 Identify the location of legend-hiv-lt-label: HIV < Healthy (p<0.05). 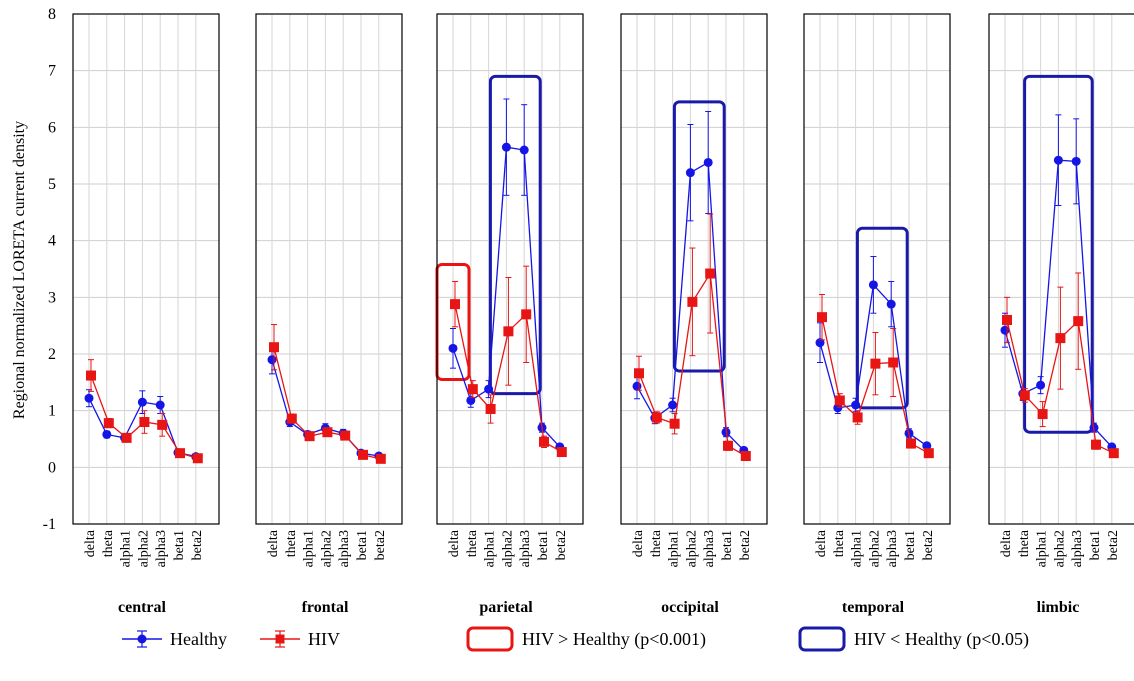
(941, 638).